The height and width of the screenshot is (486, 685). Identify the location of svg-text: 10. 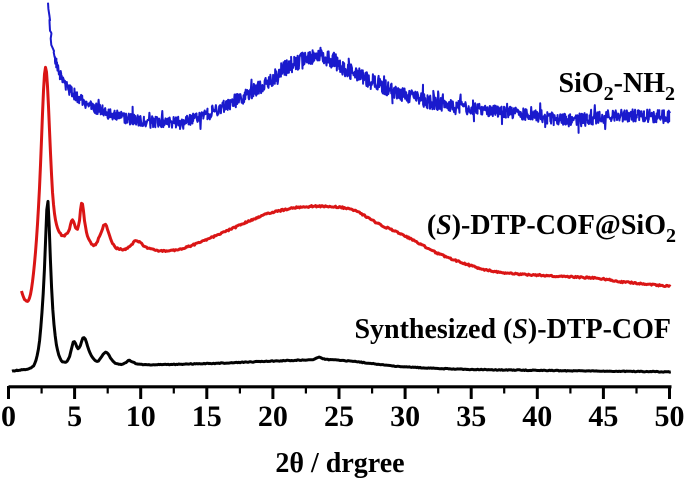
(141, 416).